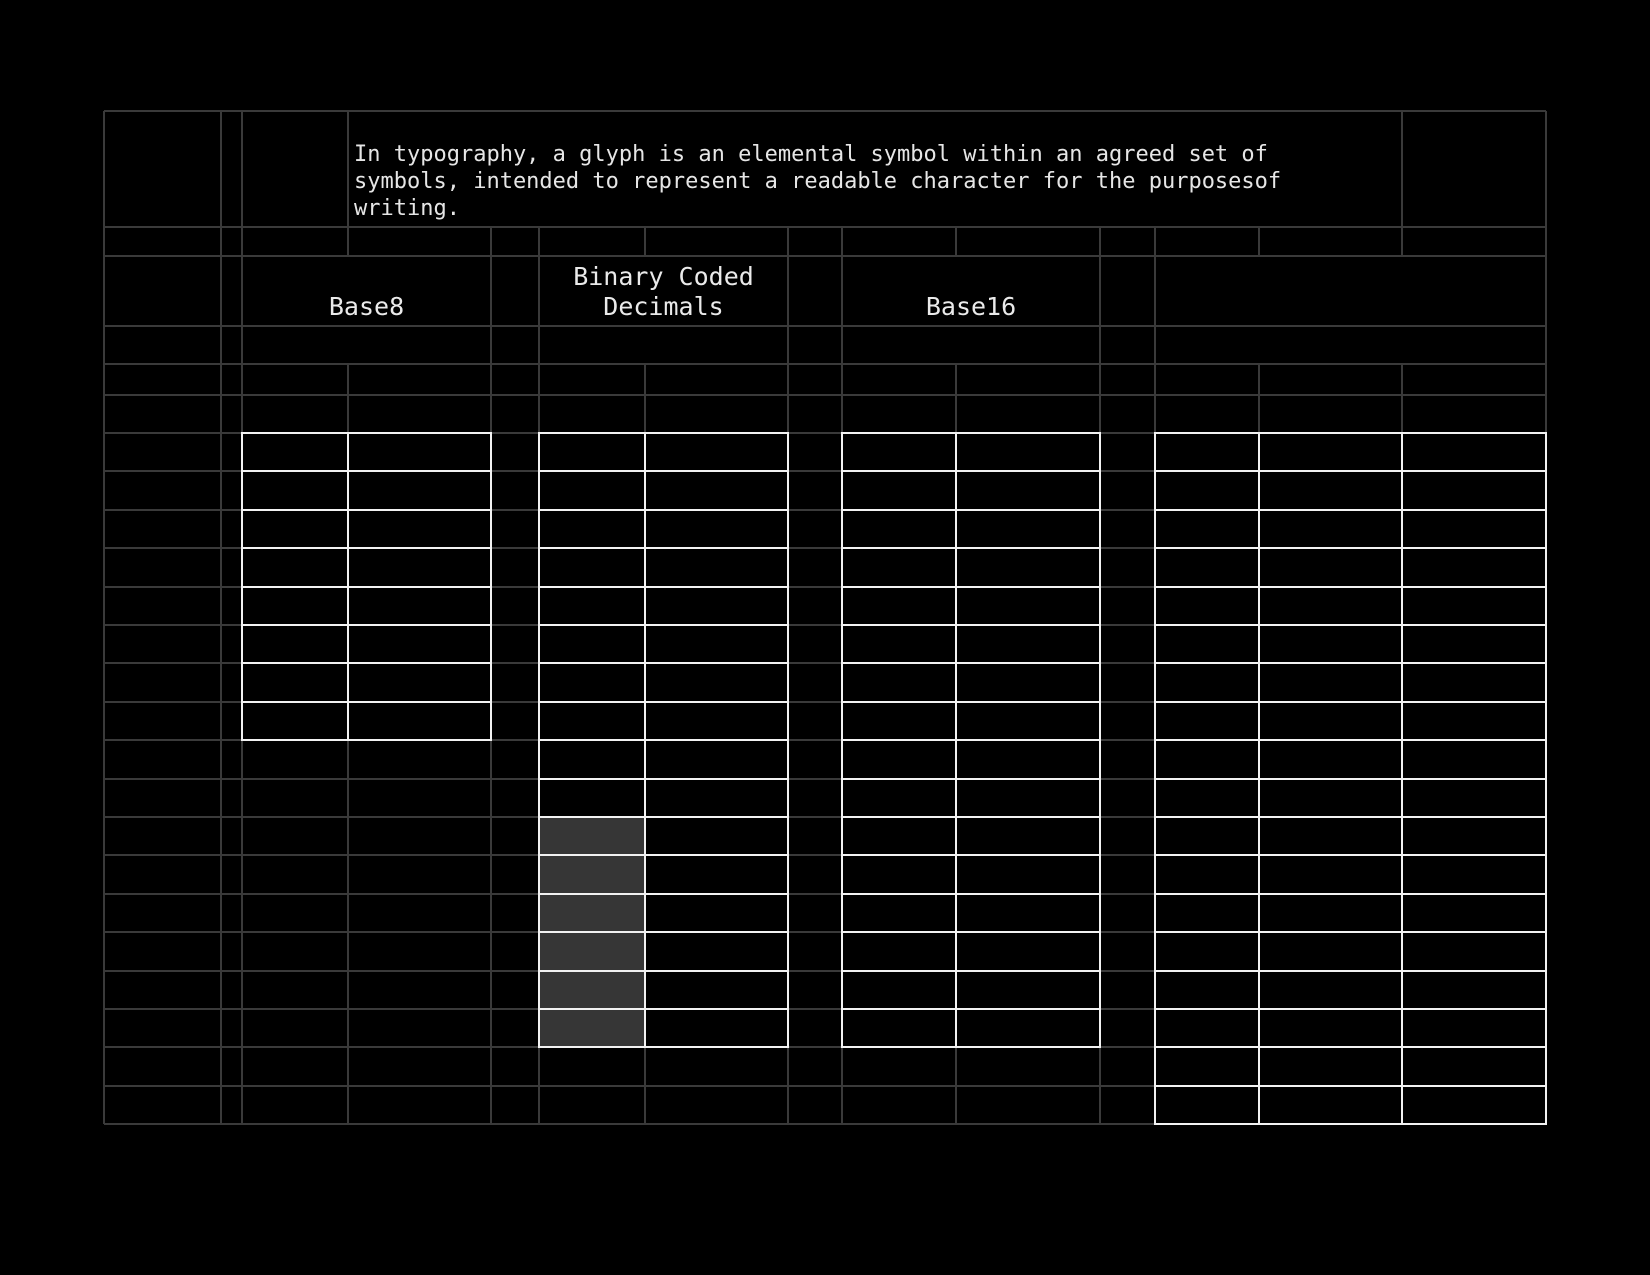  What do you see at coordinates (899, 414) in the screenshot?
I see `hex-column-header-glyph` at bounding box center [899, 414].